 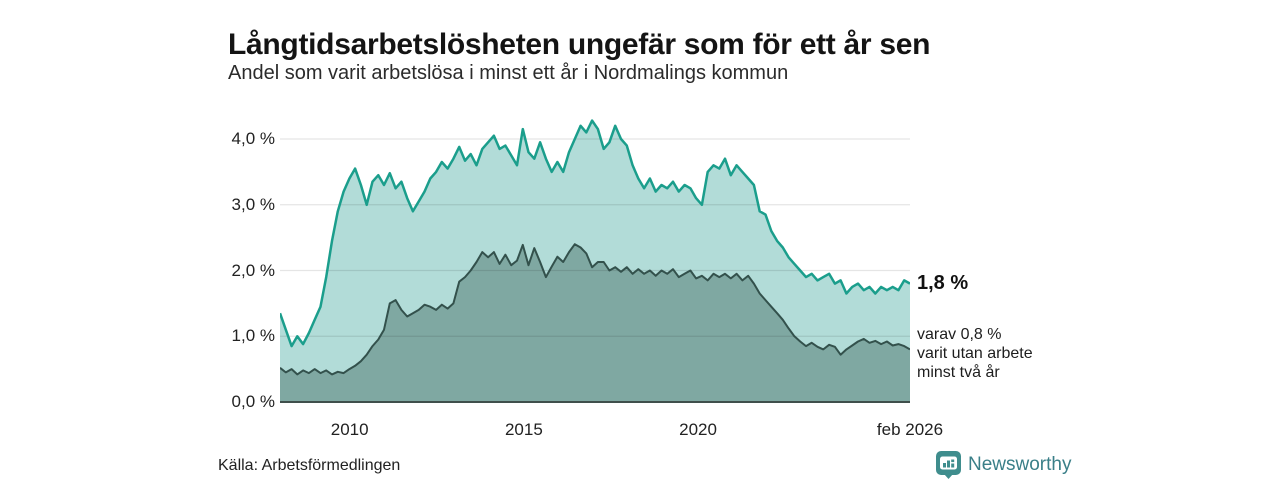 I want to click on latest-value-label: 1,8 %, so click(x=943, y=283).